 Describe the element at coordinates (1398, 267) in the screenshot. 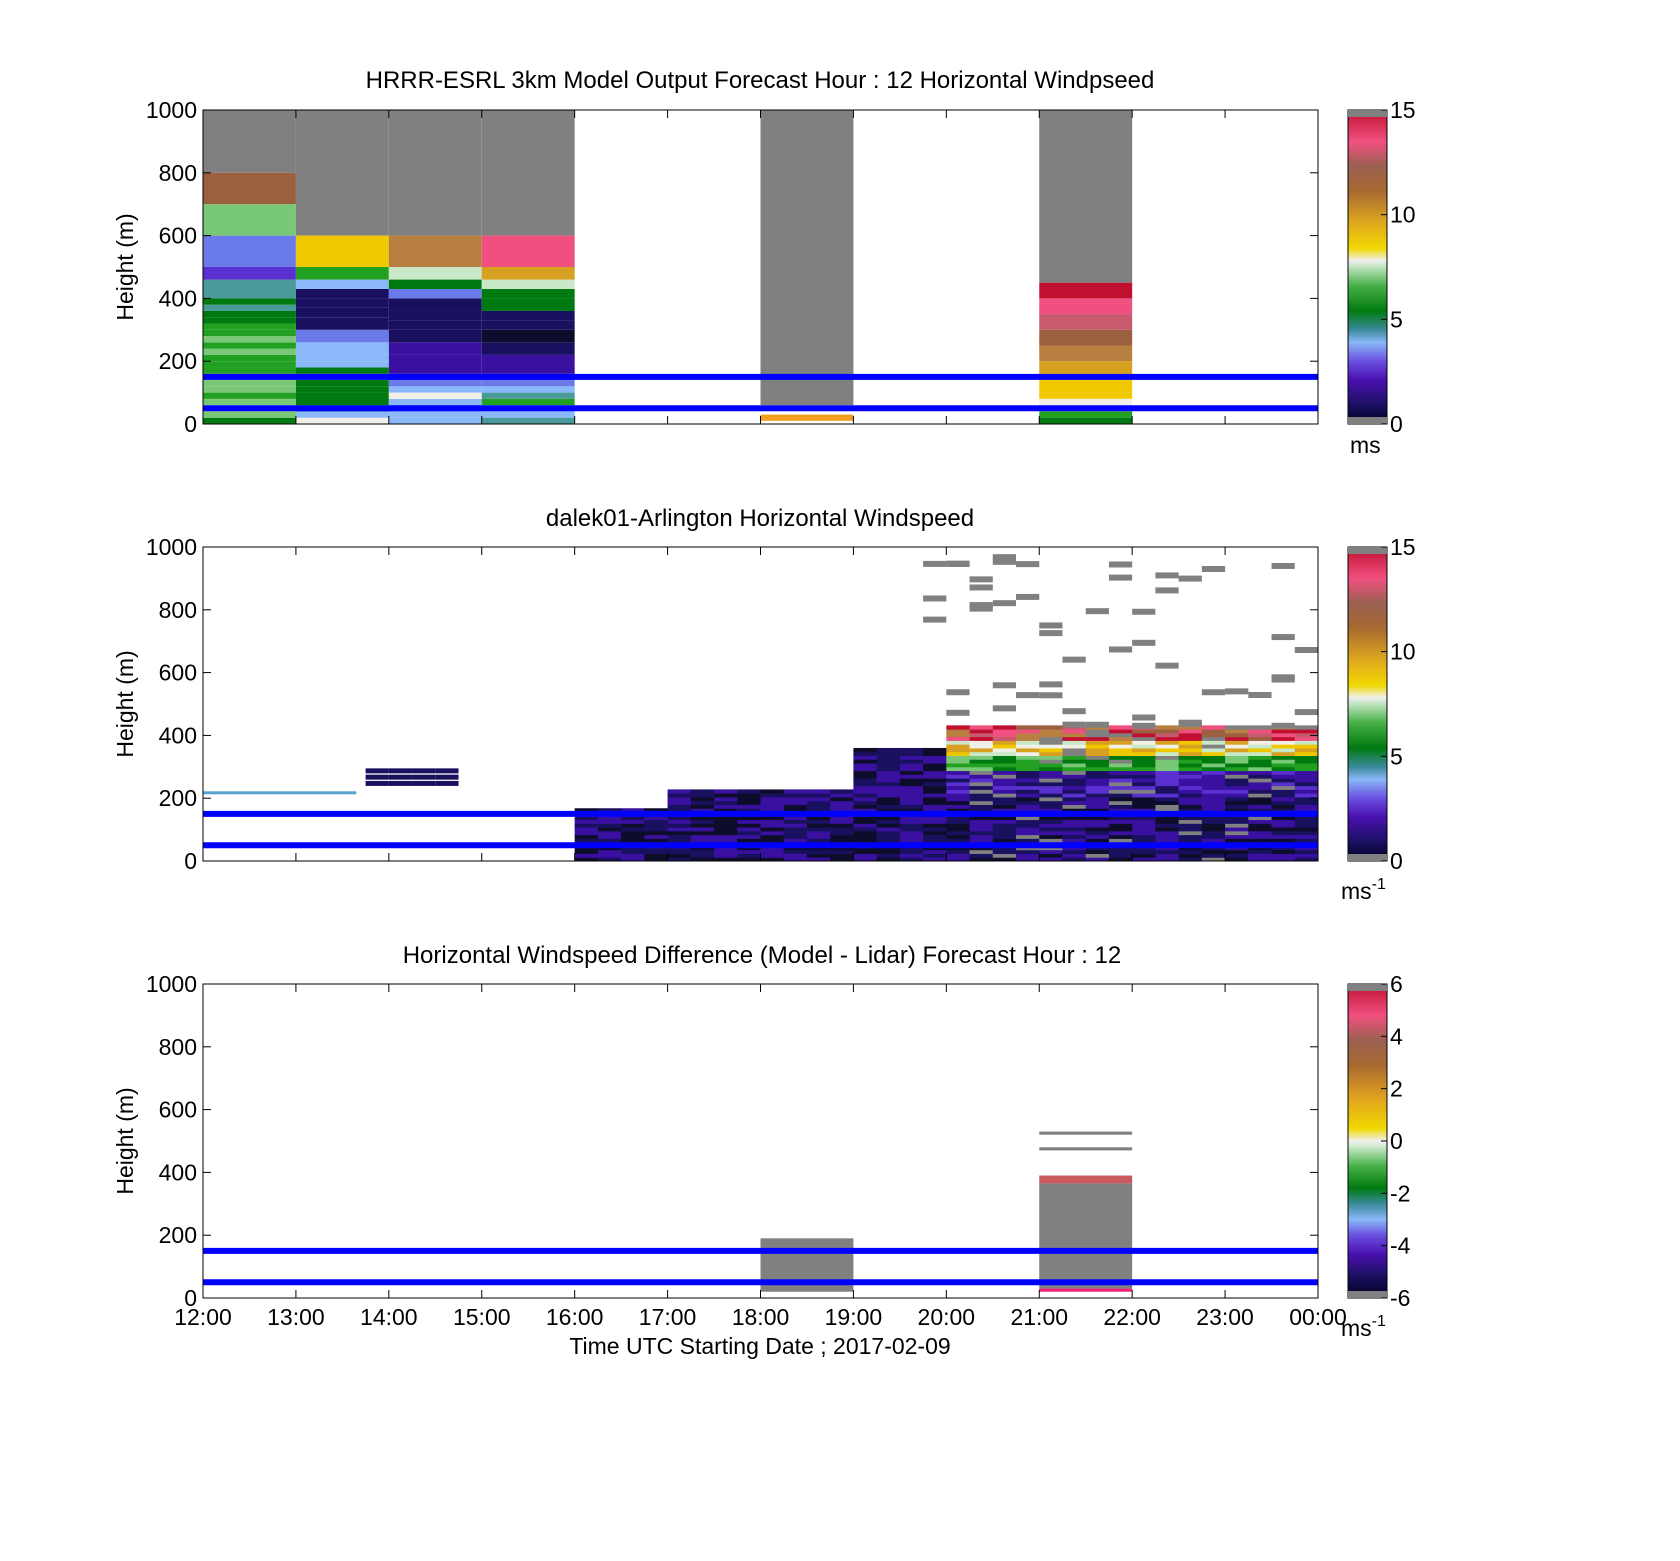

I see `colorbar-ticks: 0 5 10 15` at that location.